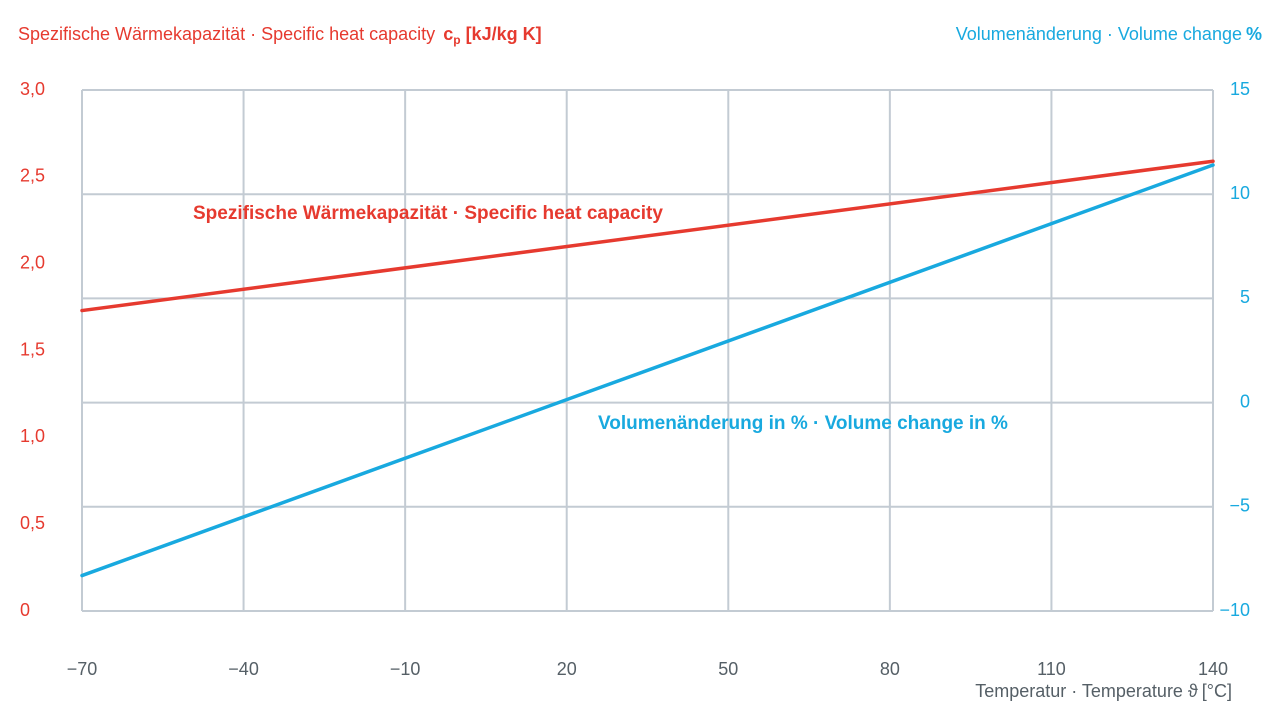 The image size is (1280, 726). What do you see at coordinates (32, 349) in the screenshot?
I see `left-y-tick-label: 1,5` at bounding box center [32, 349].